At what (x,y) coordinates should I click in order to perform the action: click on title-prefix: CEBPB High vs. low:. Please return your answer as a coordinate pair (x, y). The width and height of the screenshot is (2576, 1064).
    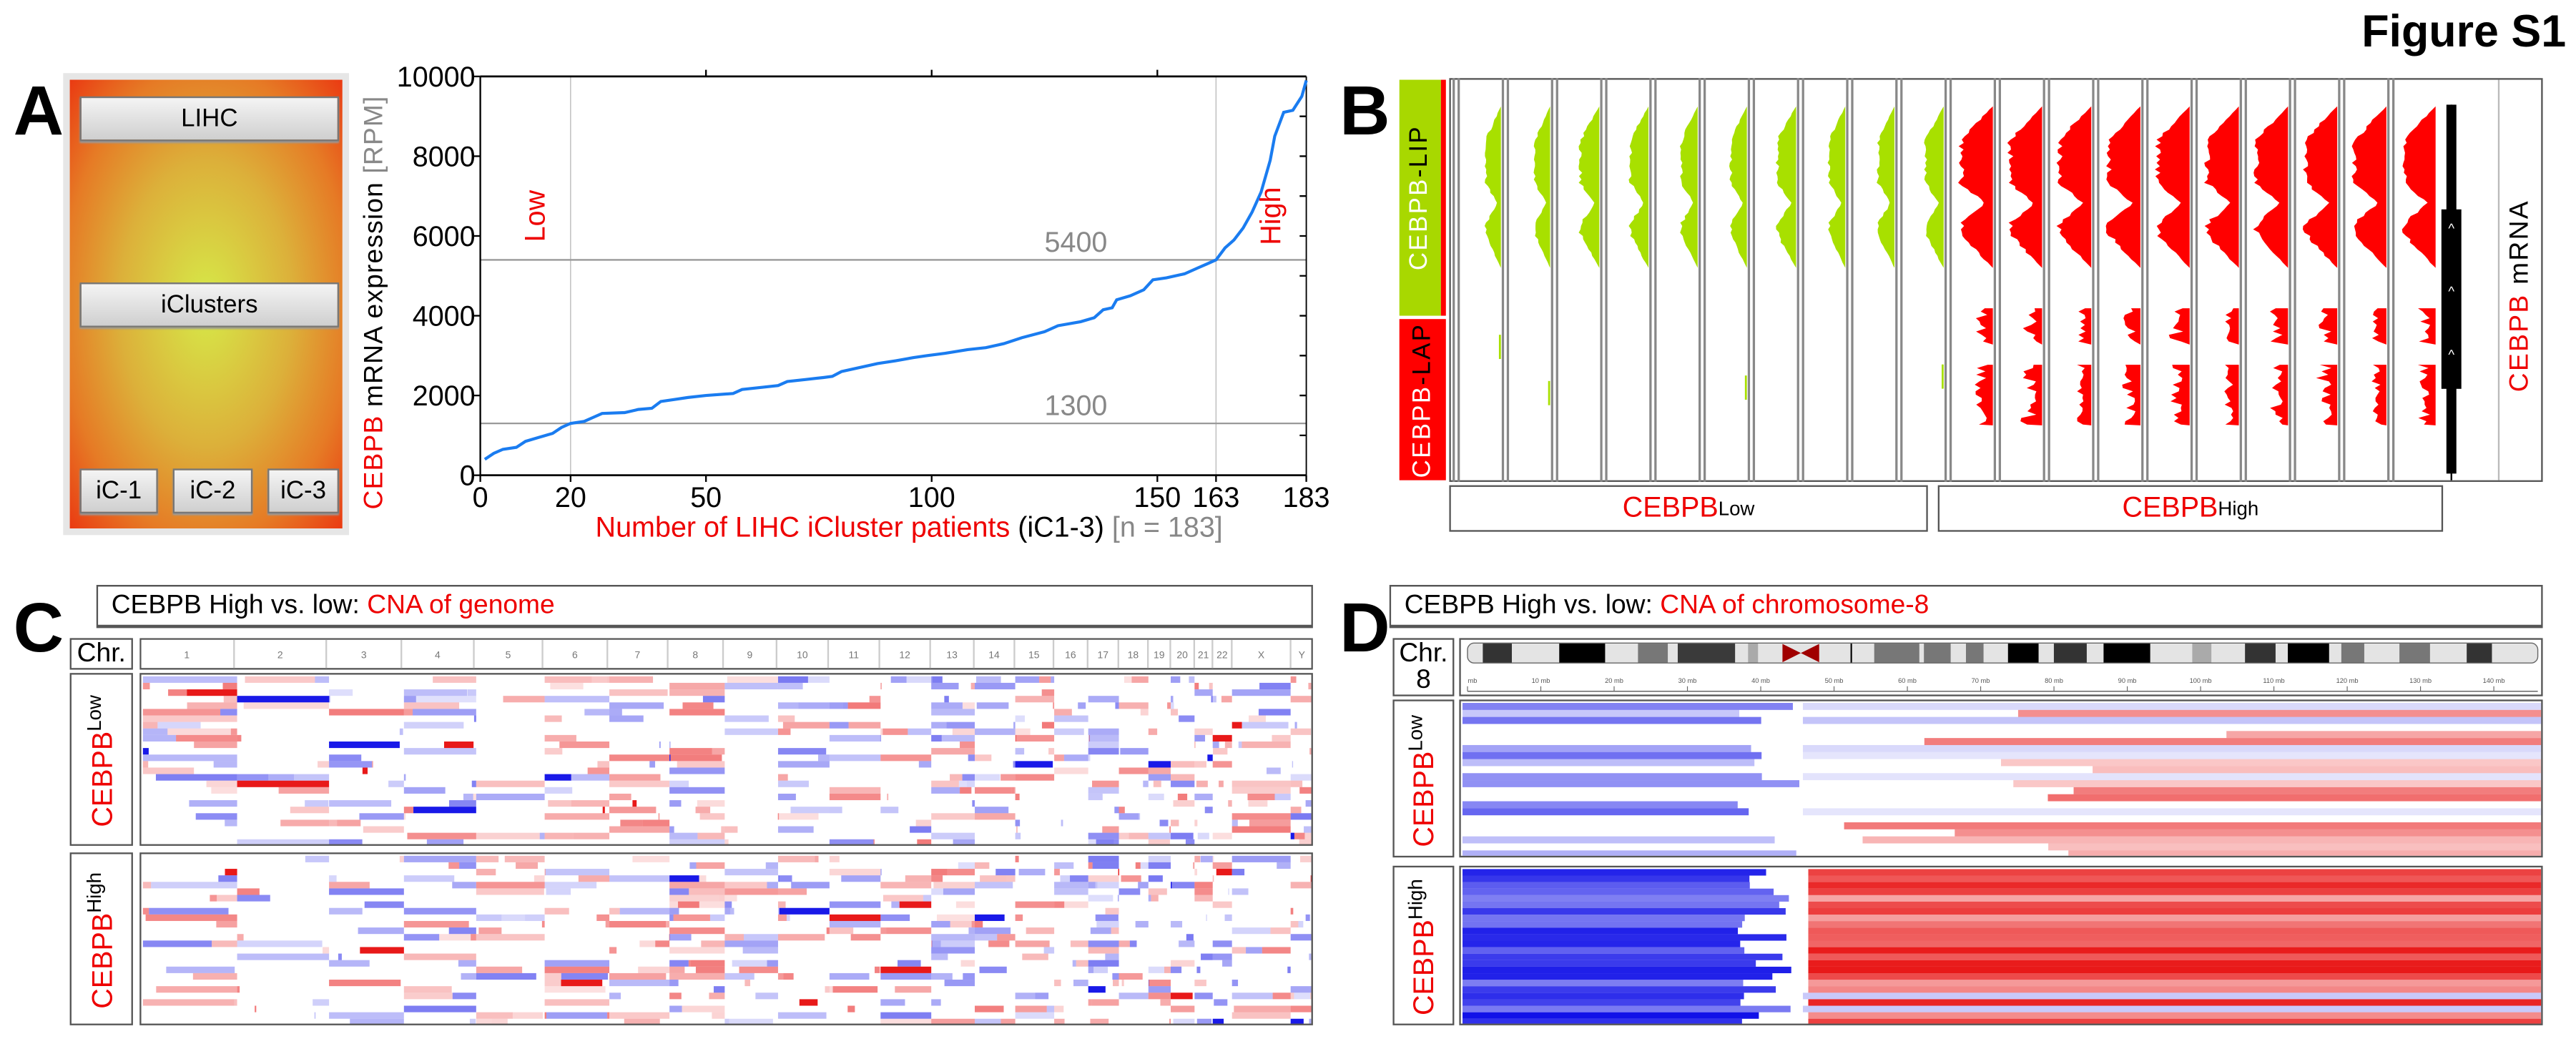
    Looking at the image, I should click on (1528, 605).